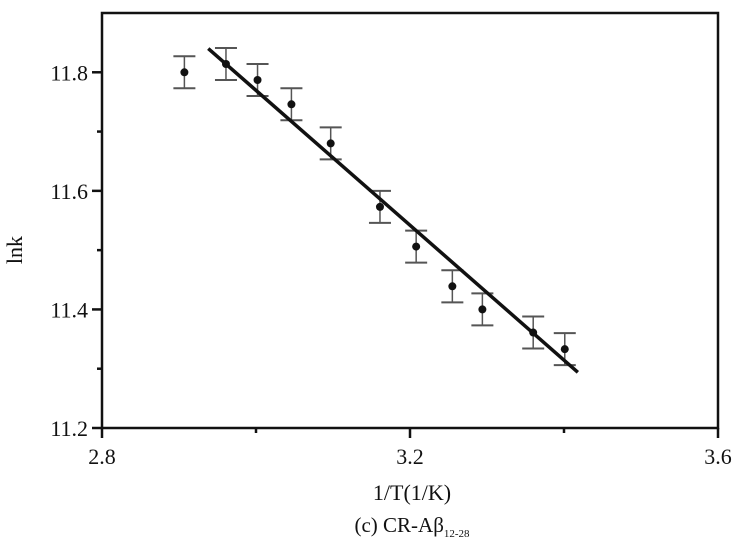 The height and width of the screenshot is (544, 735). Describe the element at coordinates (412, 492) in the screenshot. I see `x-axis-label: 1/T(1/K)` at that location.